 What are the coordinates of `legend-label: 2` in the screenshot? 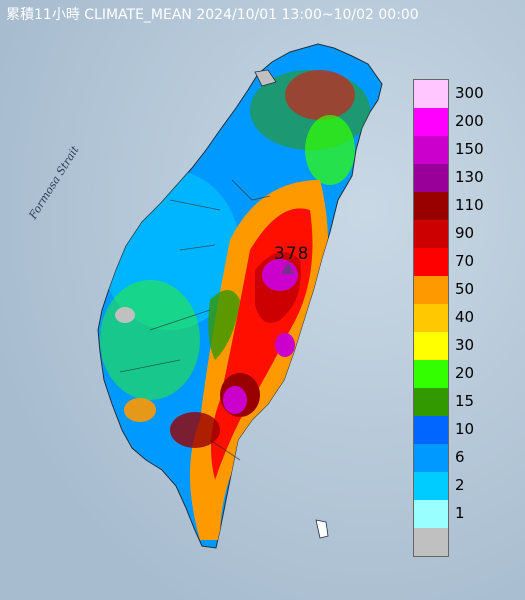 It's located at (460, 485).